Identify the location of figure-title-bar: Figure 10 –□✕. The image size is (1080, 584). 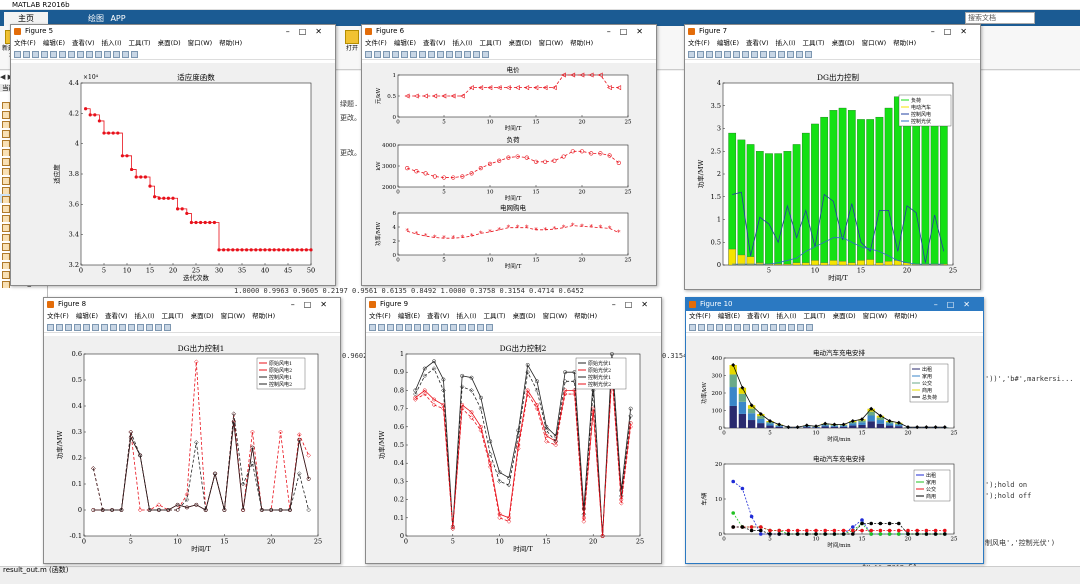
(834, 304).